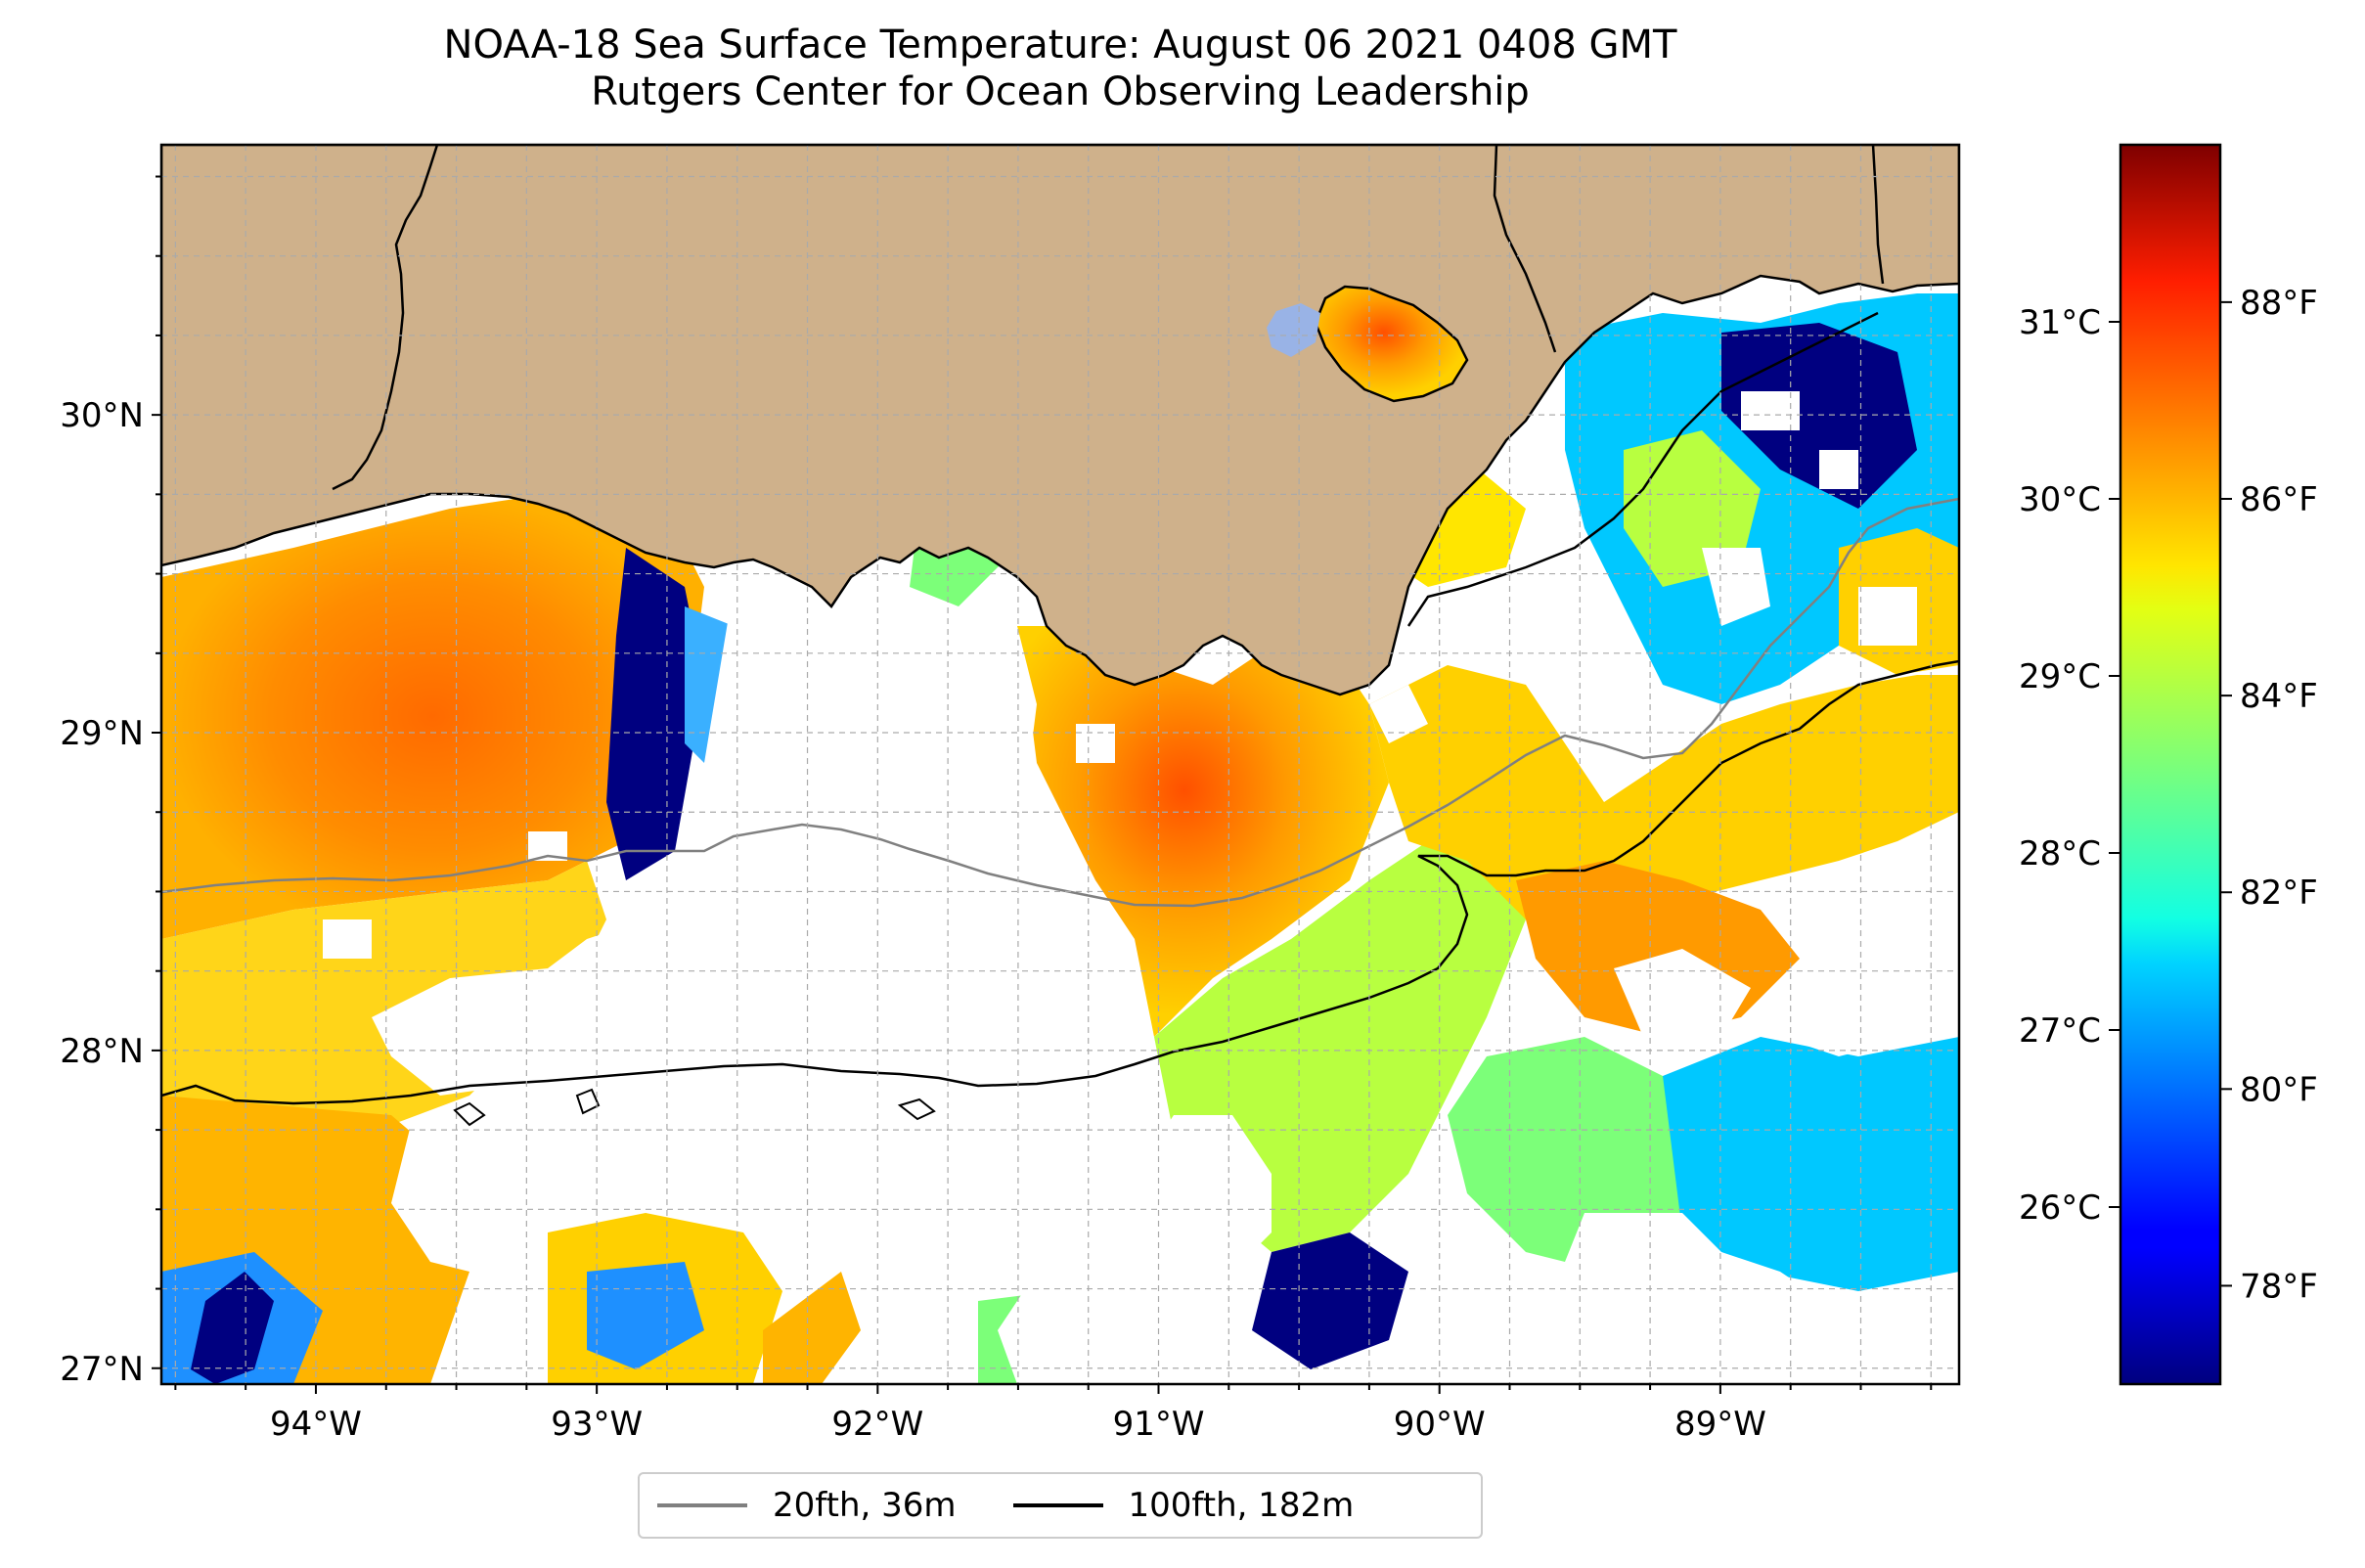  I want to click on legend-label-100fth: 100fth, 182m, so click(1241, 1505).